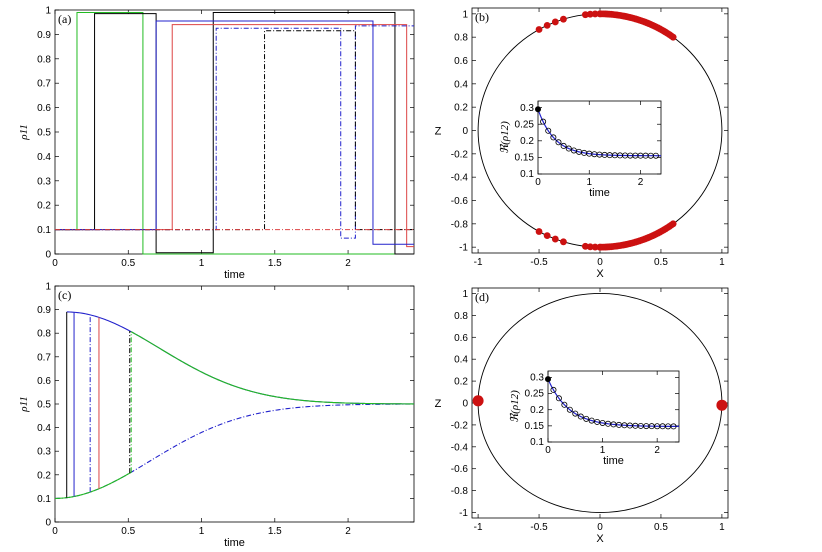 Image resolution: width=822 pixels, height=552 pixels. I want to click on panel-b-ytick-label: -0.2, so click(460, 154).